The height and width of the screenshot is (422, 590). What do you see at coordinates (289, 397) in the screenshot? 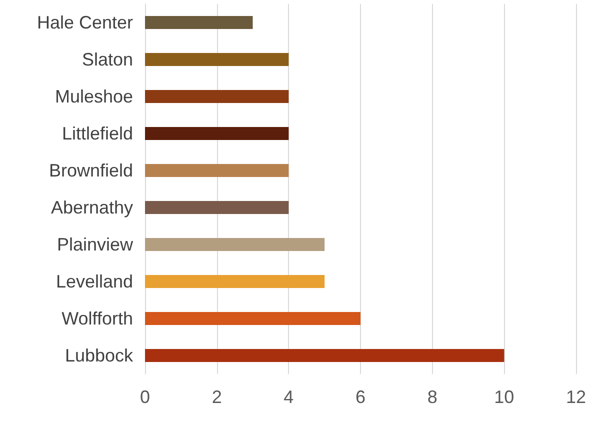
I see `x-tick-label: 4` at bounding box center [289, 397].